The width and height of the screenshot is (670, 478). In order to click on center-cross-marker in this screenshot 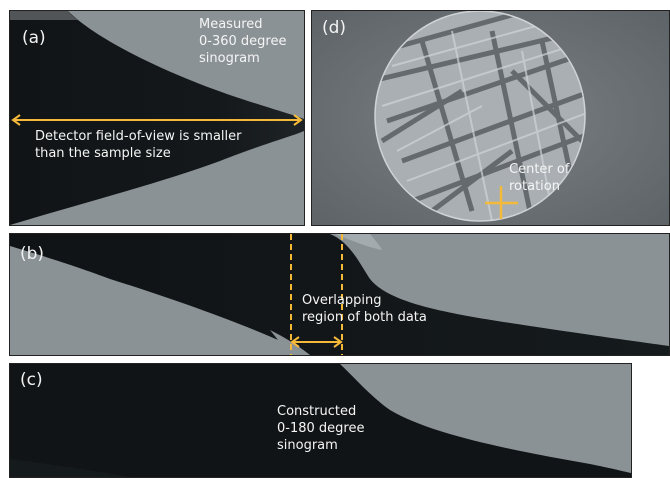, I will do `click(501, 202)`.